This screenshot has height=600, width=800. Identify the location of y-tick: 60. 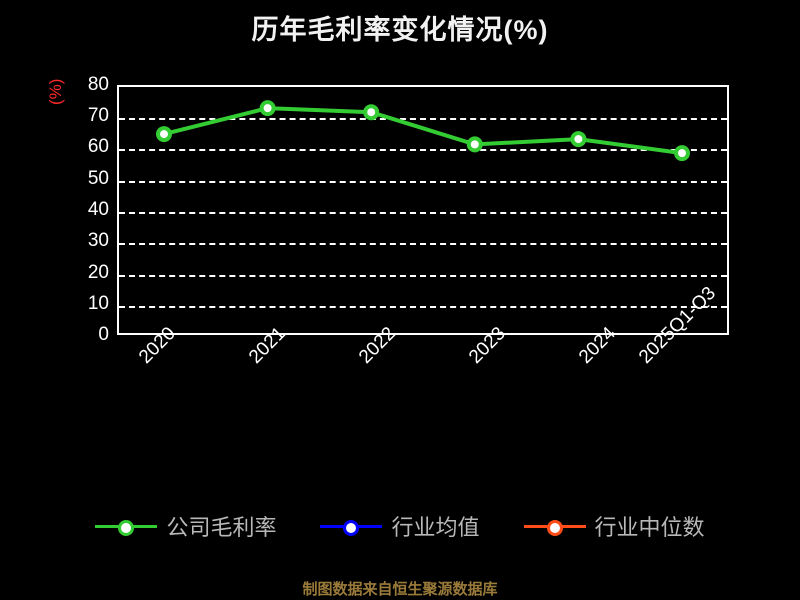
(98, 146).